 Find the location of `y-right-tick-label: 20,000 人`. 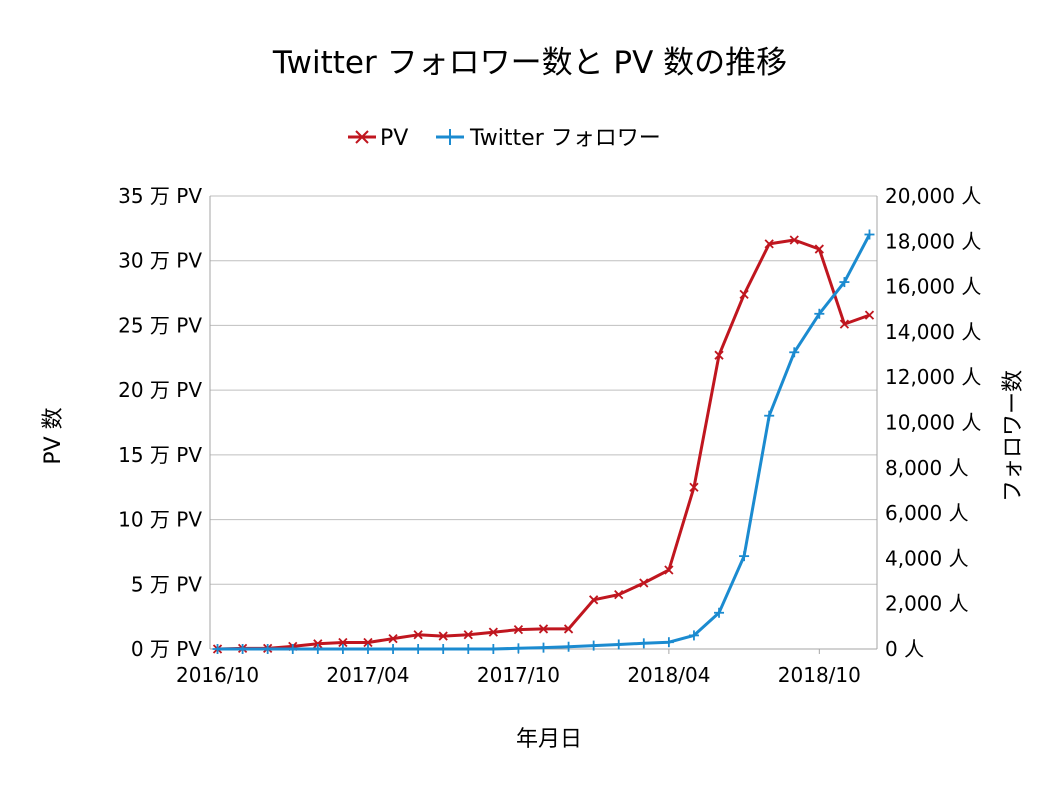

y-right-tick-label: 20,000 人 is located at coordinates (933, 196).